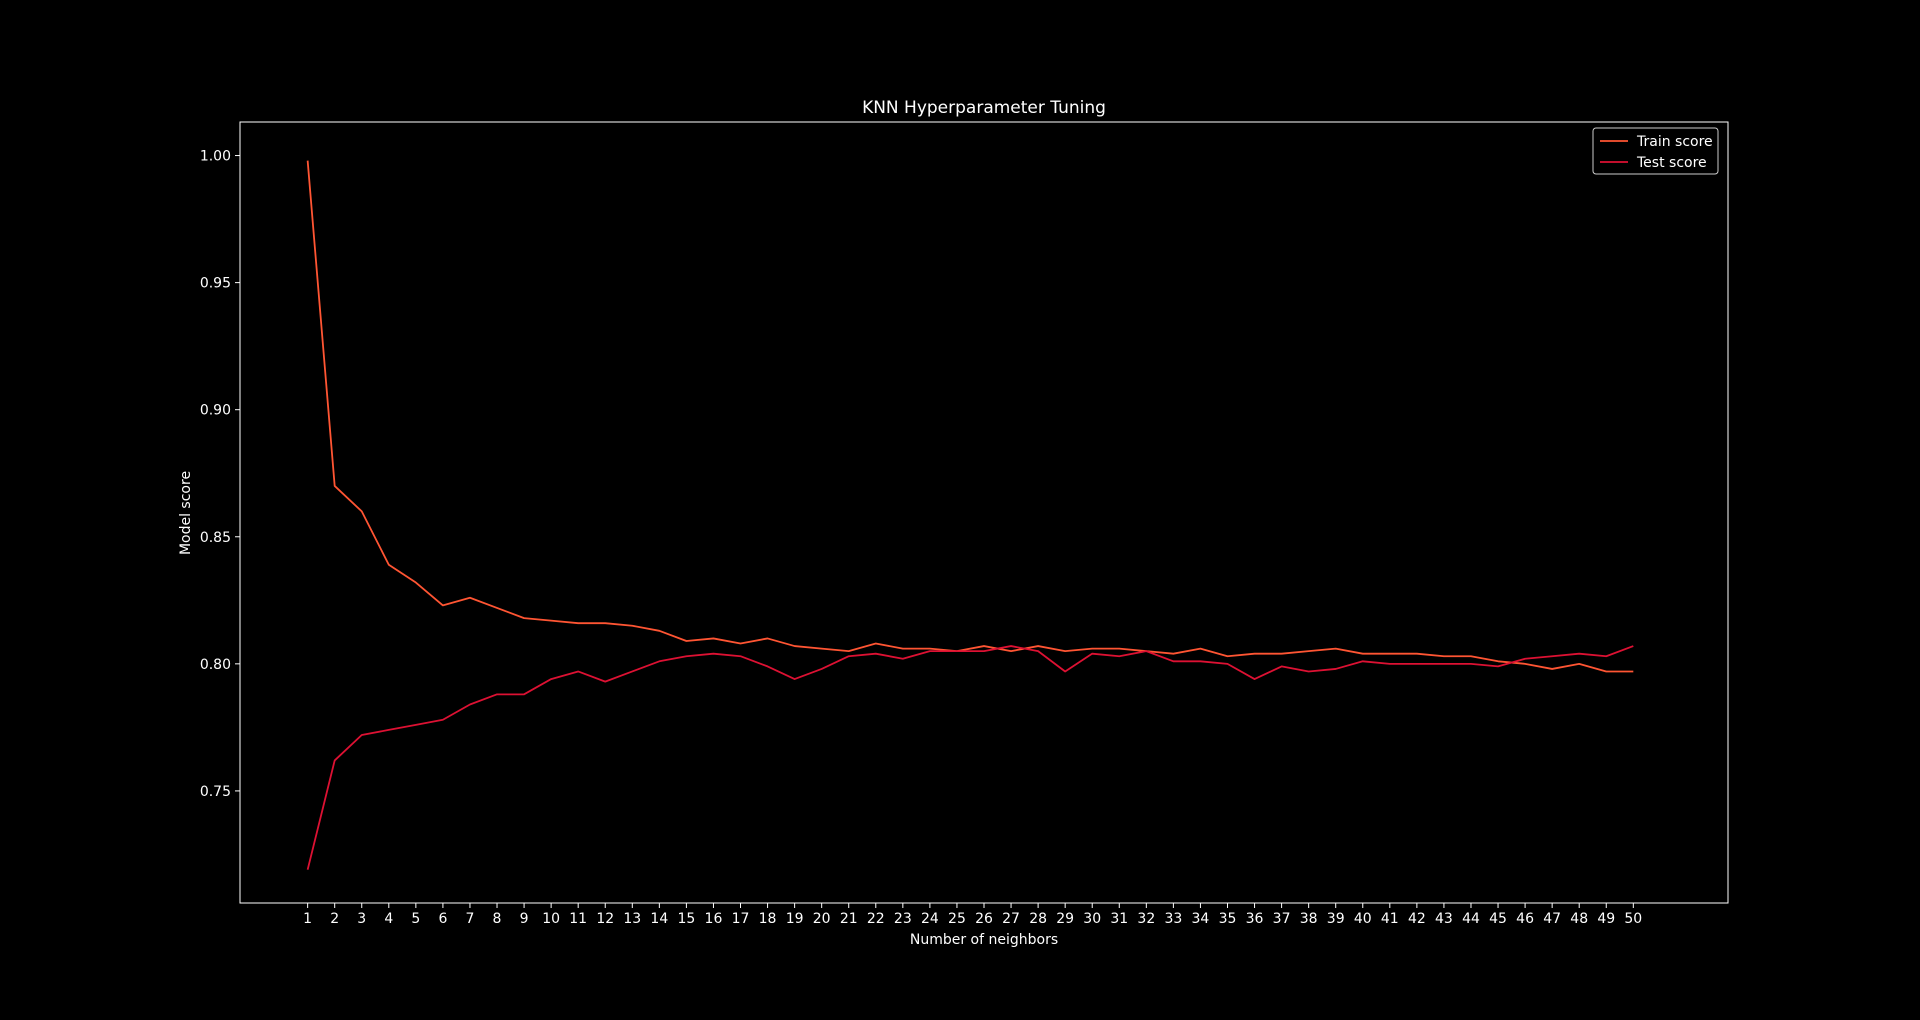  I want to click on x-tick-label: 12, so click(605, 919).